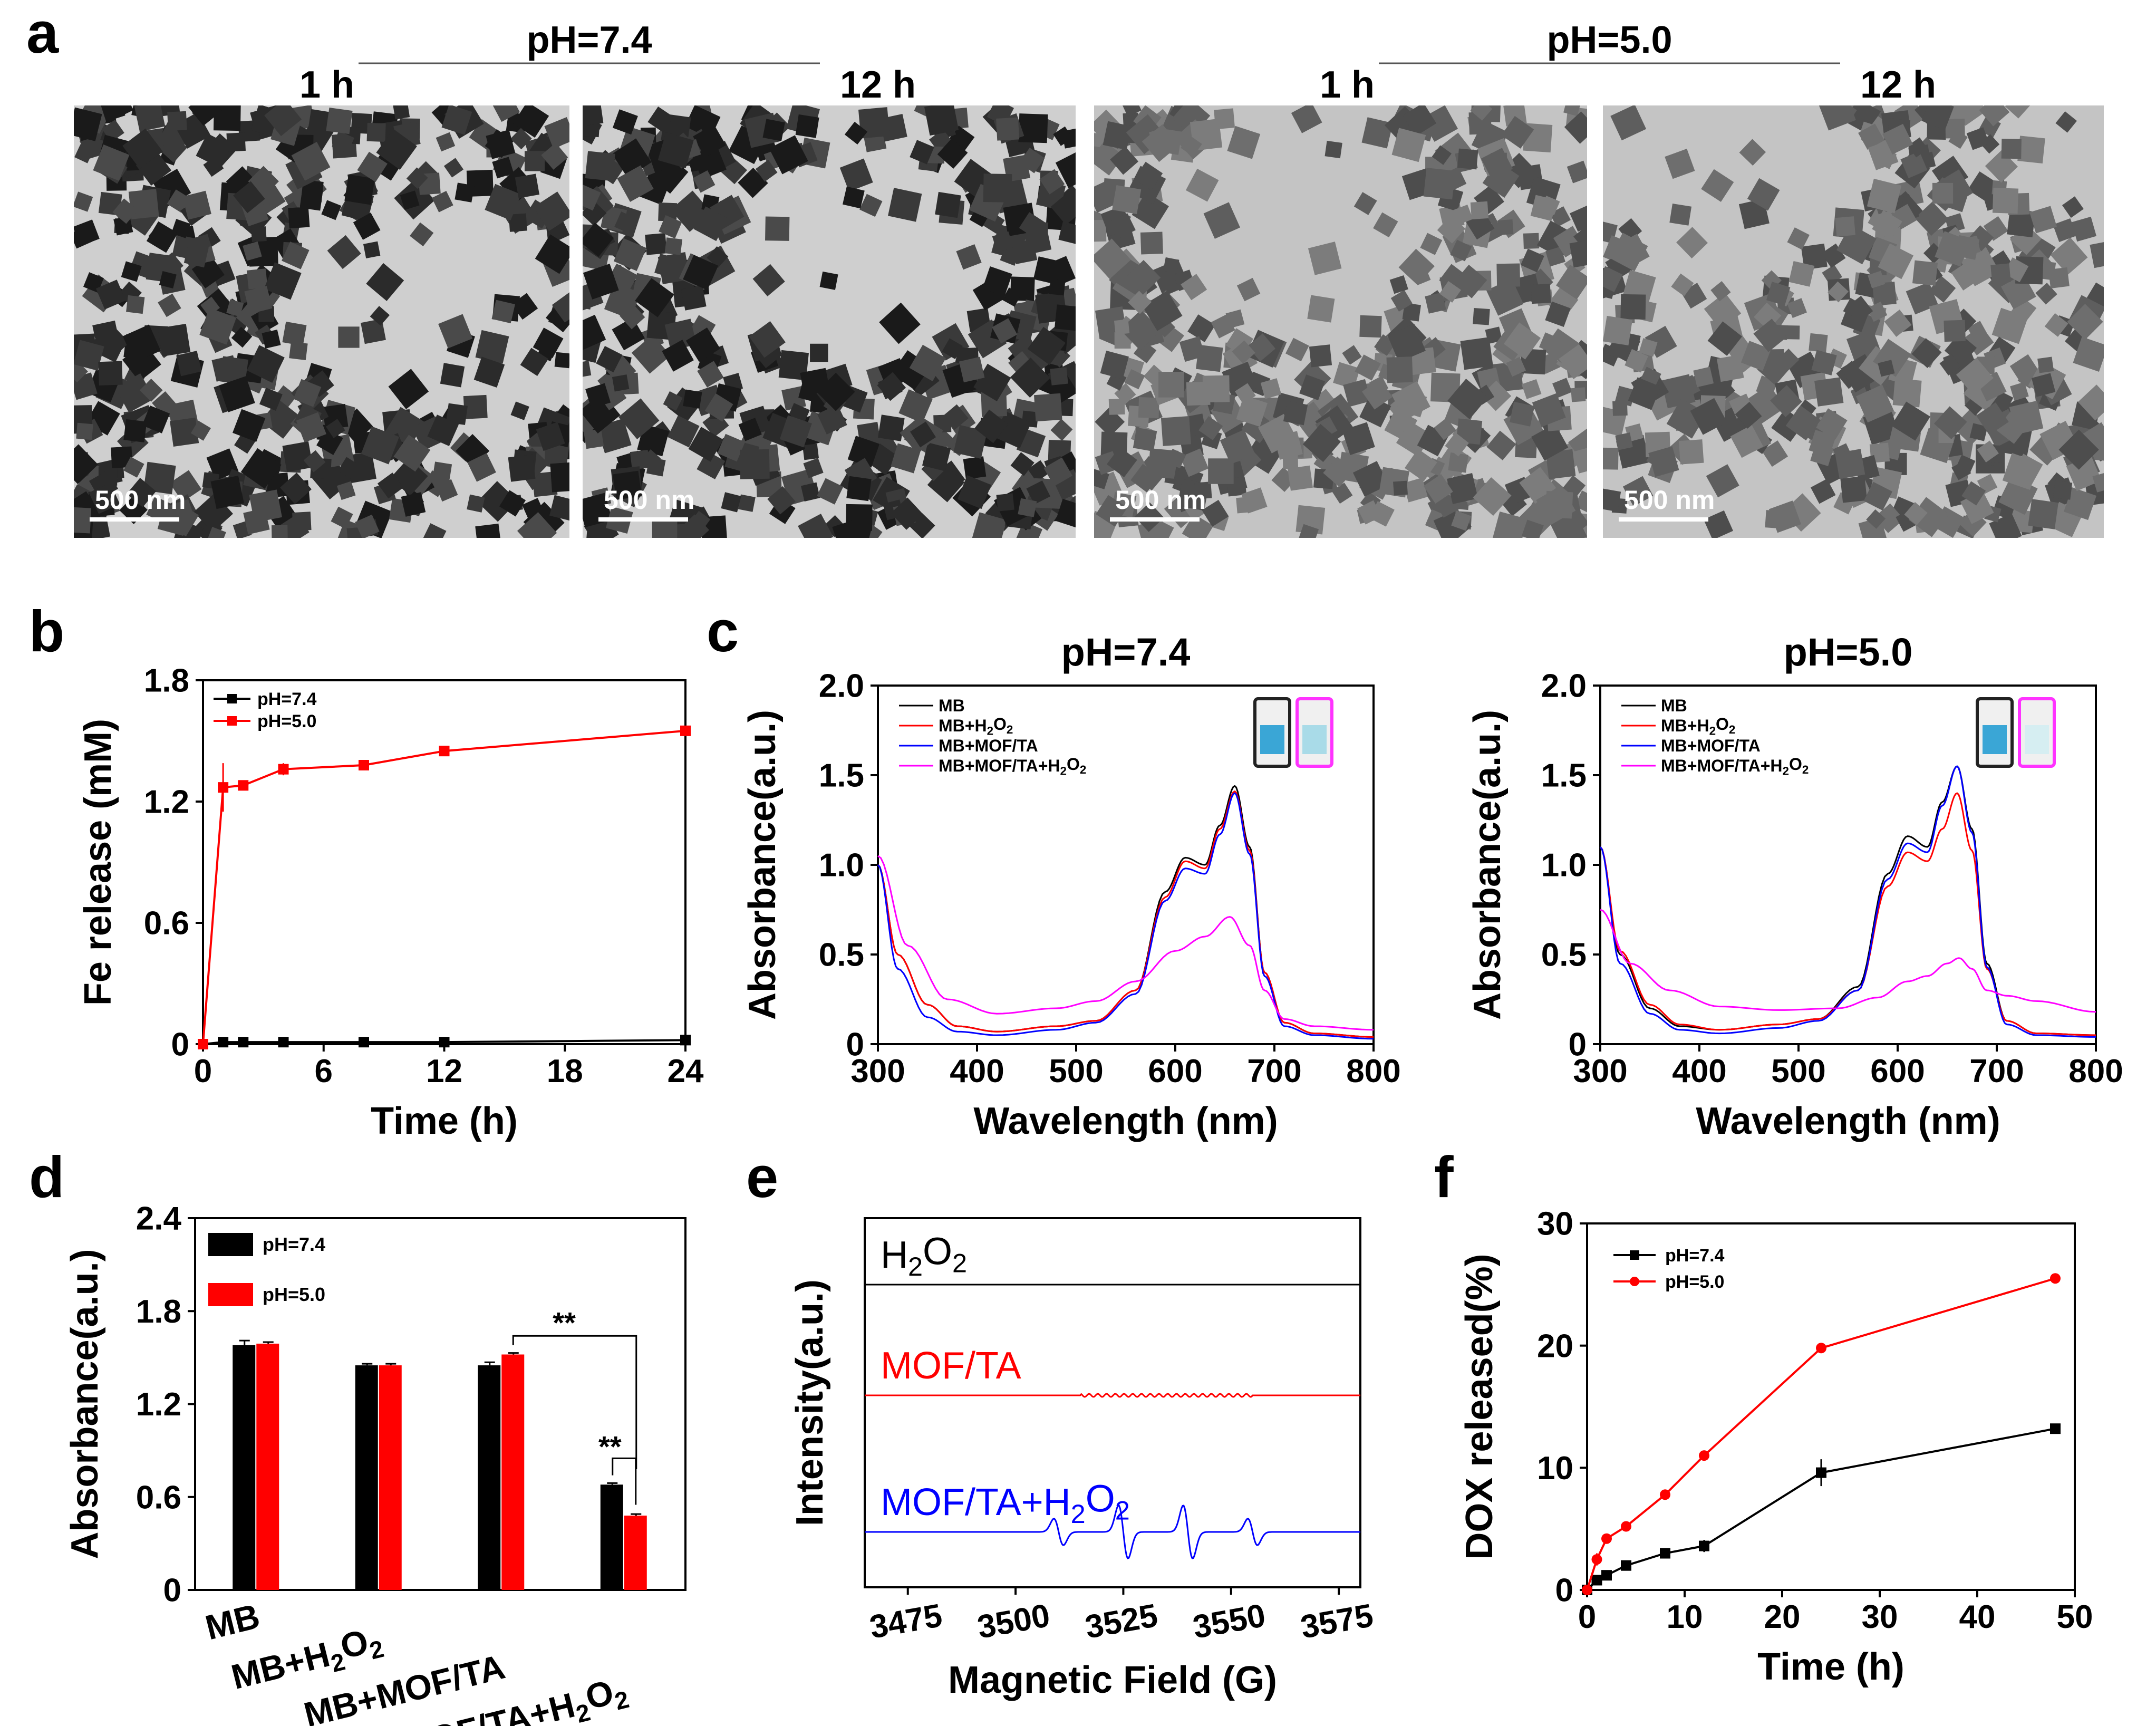 The width and height of the screenshot is (2156, 1726). Describe the element at coordinates (1160, 500) in the screenshot. I see `scale-bar-label: 500 nm` at that location.